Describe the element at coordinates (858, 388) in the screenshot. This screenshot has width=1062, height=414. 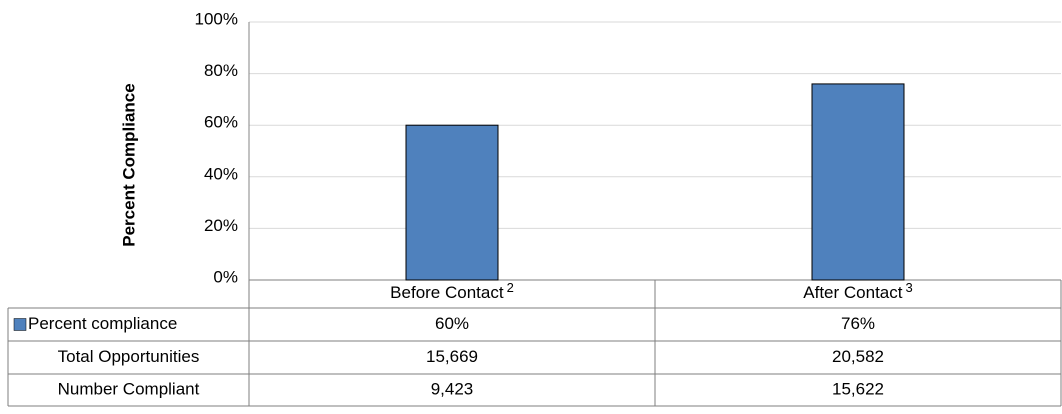
I see `table-cell: 15,622` at that location.